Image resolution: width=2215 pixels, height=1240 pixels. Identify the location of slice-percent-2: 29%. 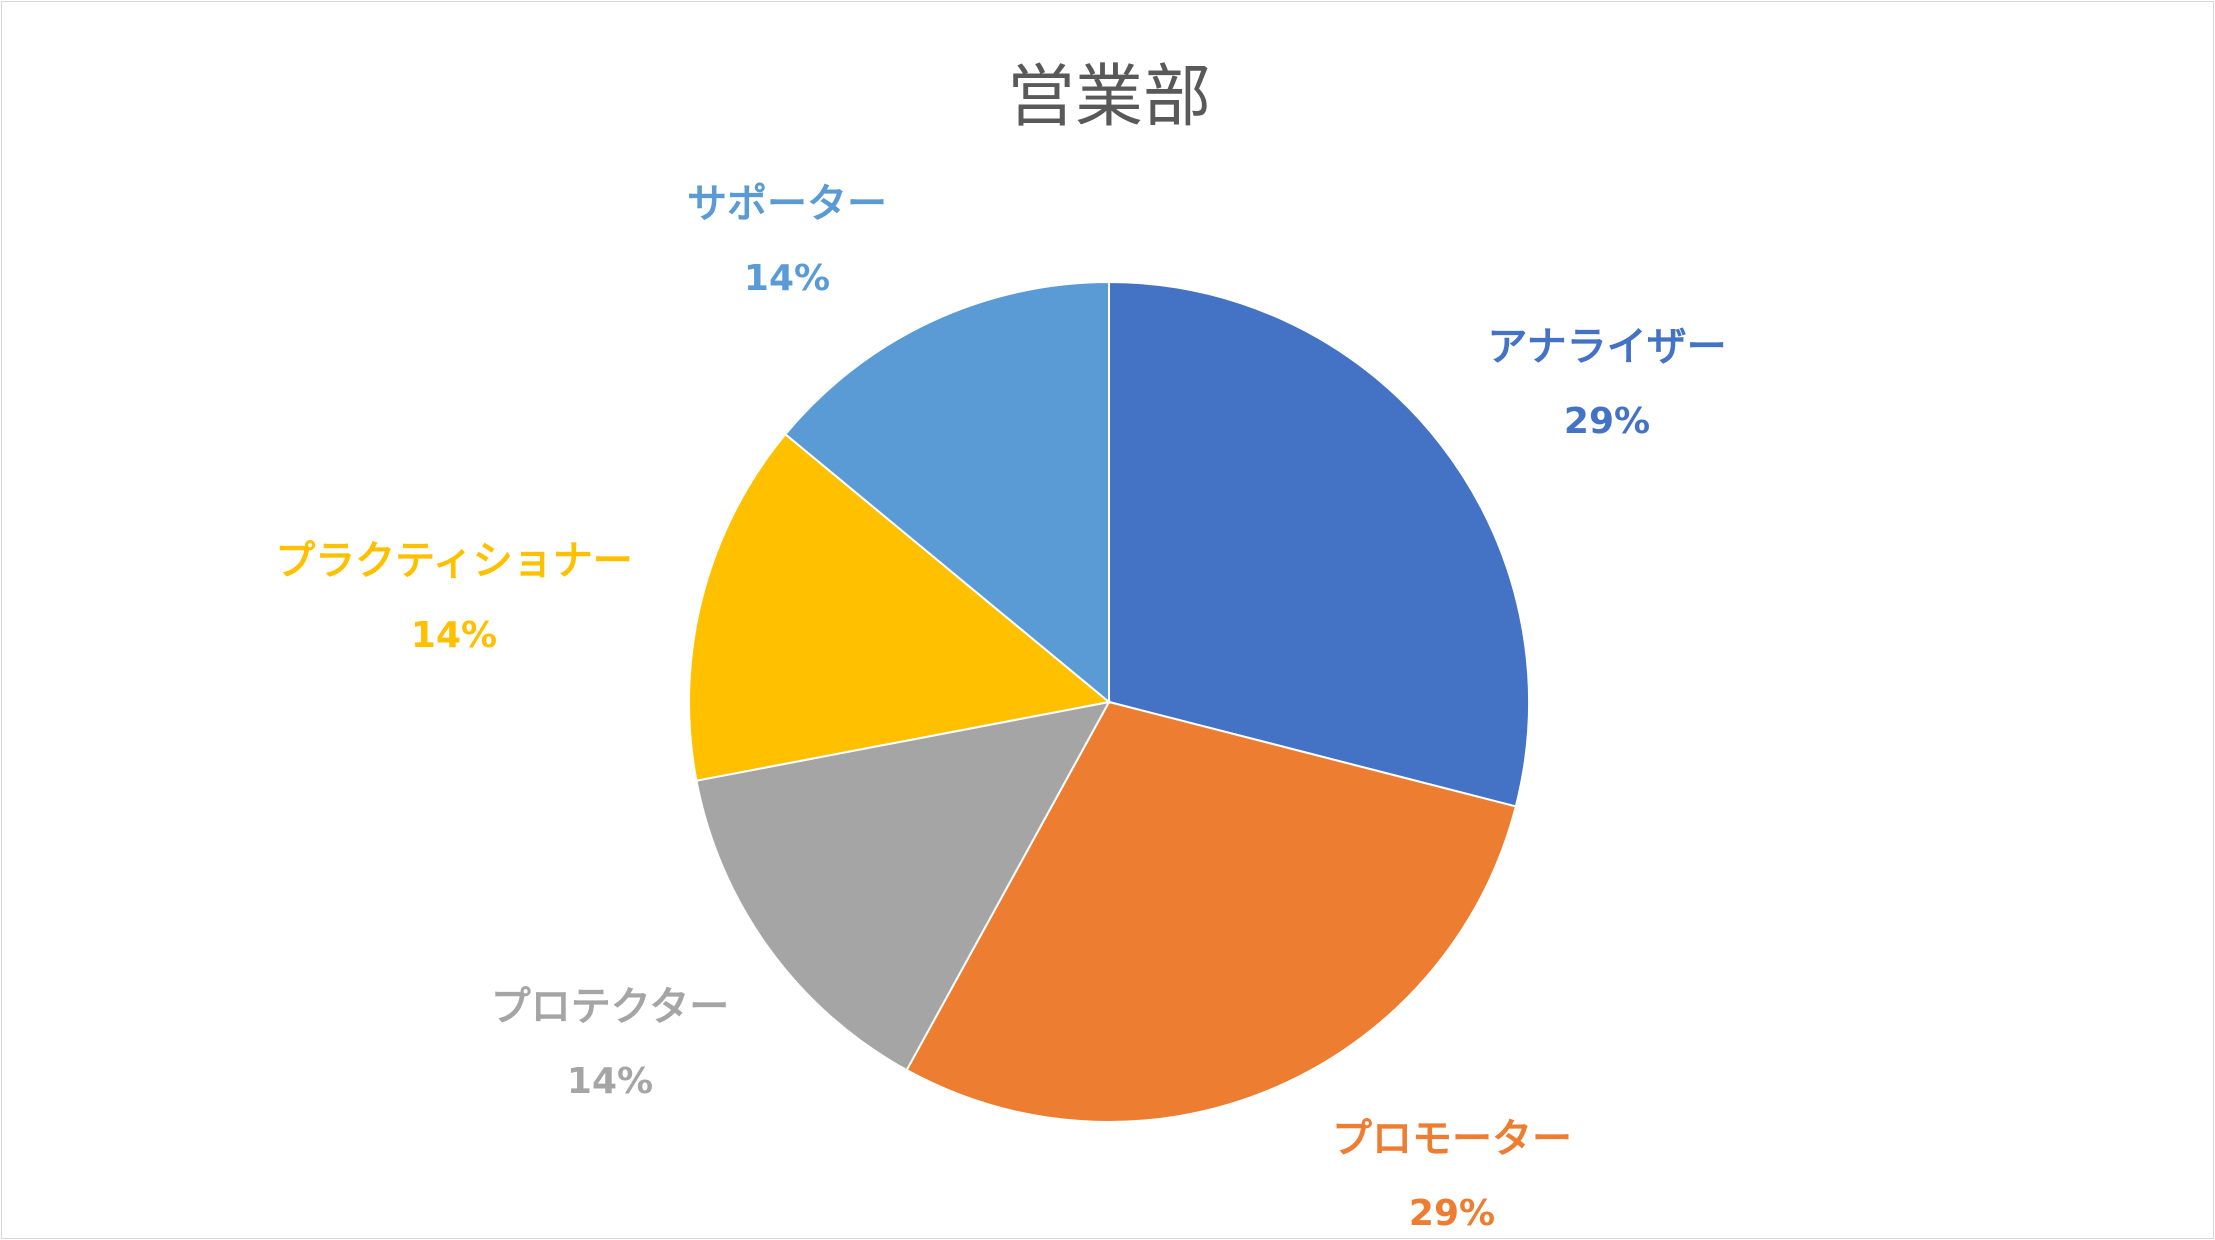
(1452, 1213).